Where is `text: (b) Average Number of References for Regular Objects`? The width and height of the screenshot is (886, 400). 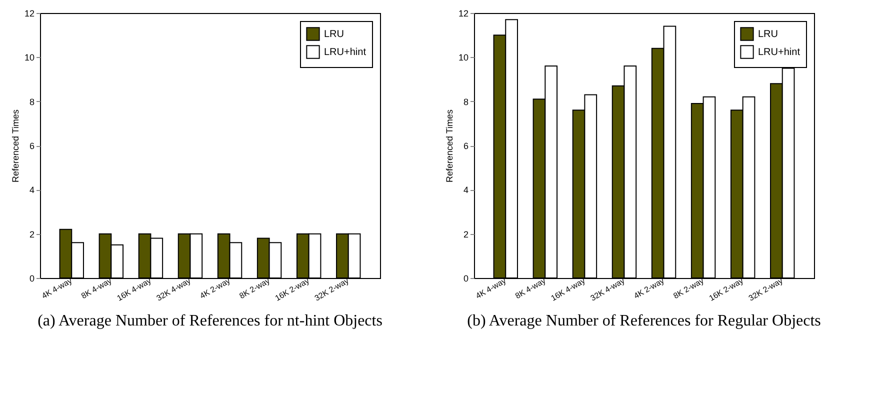
text: (b) Average Number of References for Regular Objects is located at coordinates (644, 321).